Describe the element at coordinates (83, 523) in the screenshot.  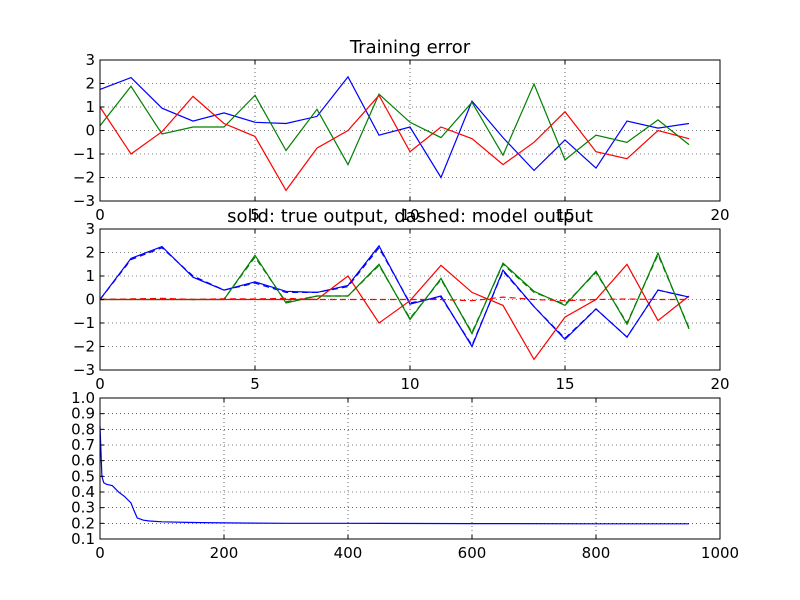
I see `y-tick-label: 0.2` at that location.